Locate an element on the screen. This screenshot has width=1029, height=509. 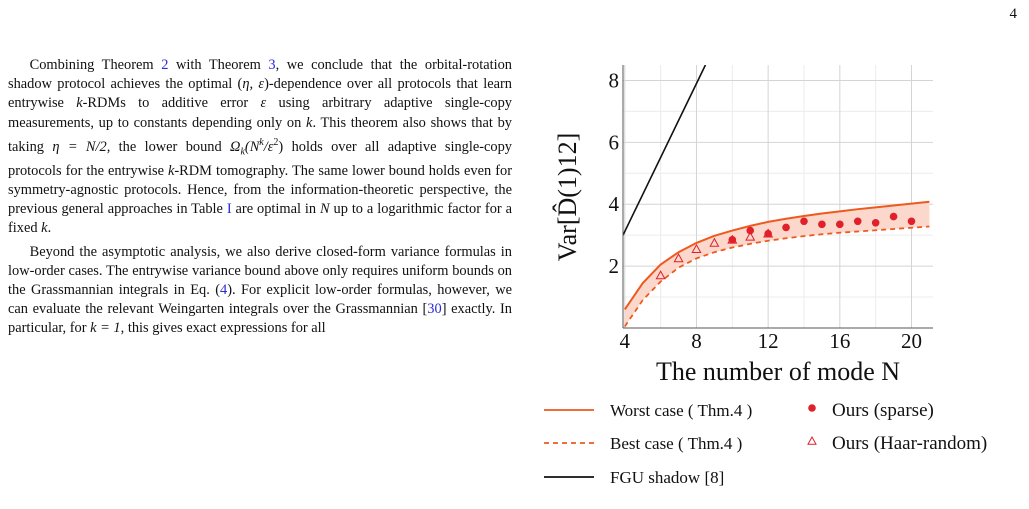
bound-band is located at coordinates (777, 264).